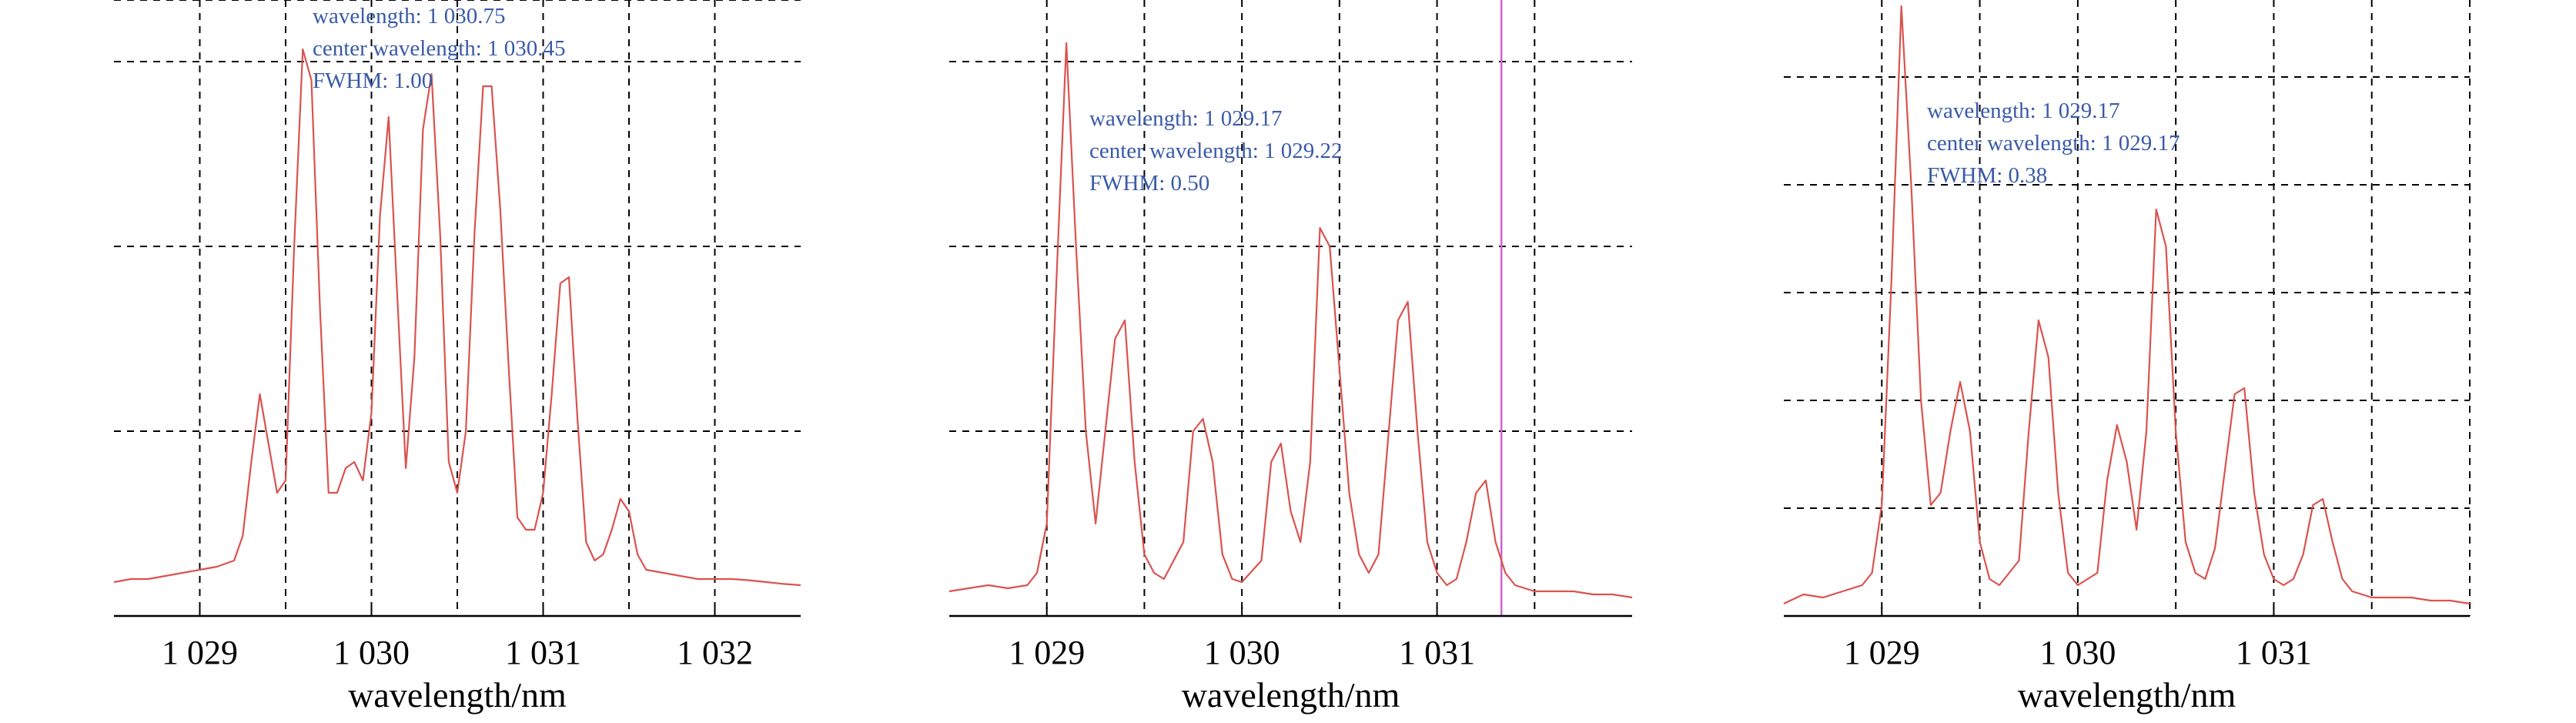  Describe the element at coordinates (440, 49) in the screenshot. I see `peak-annotation: center wavelength: 1 030.45` at that location.